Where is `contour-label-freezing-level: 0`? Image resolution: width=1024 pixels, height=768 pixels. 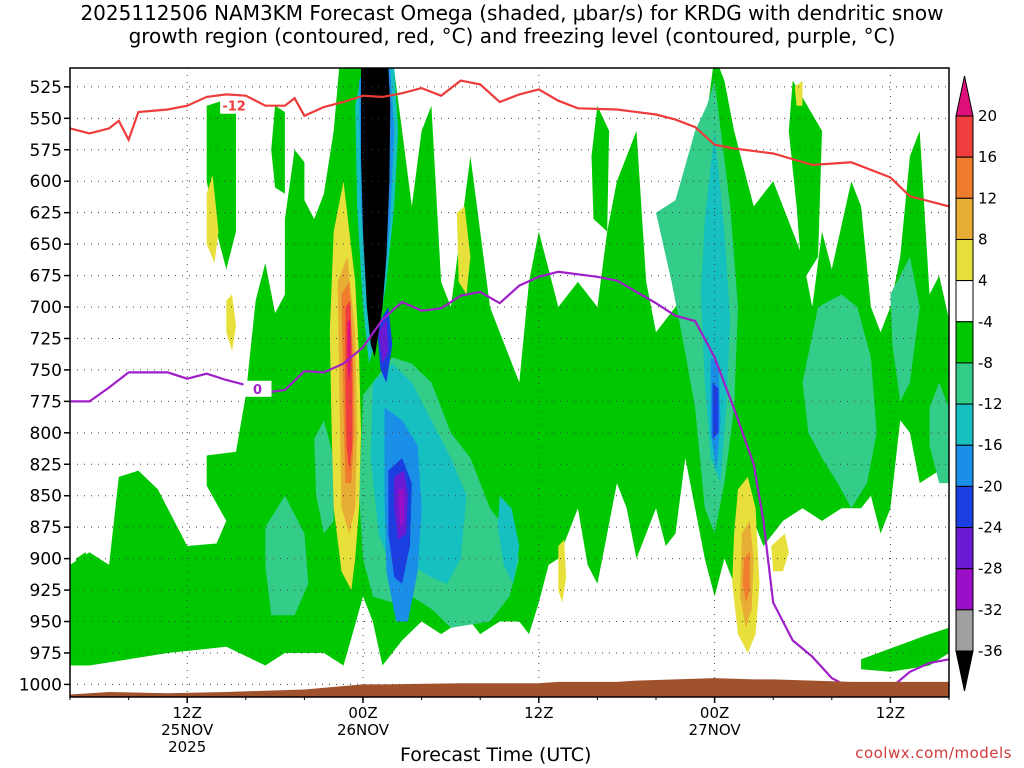
contour-label-freezing-level: 0 is located at coordinates (257, 390).